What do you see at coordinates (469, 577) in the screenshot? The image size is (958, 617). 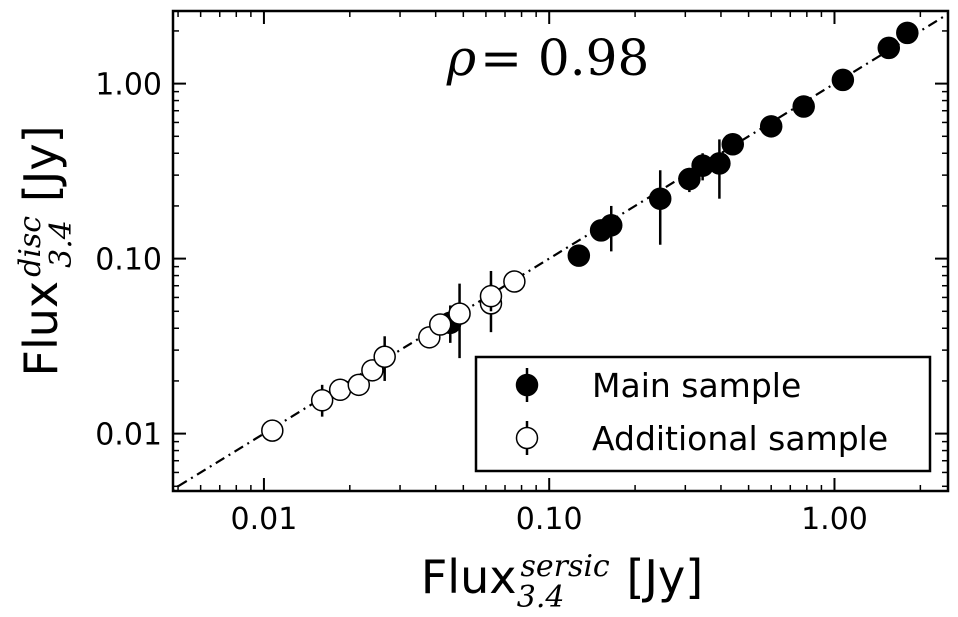 I see `x-axis-label-main: Flux` at bounding box center [469, 577].